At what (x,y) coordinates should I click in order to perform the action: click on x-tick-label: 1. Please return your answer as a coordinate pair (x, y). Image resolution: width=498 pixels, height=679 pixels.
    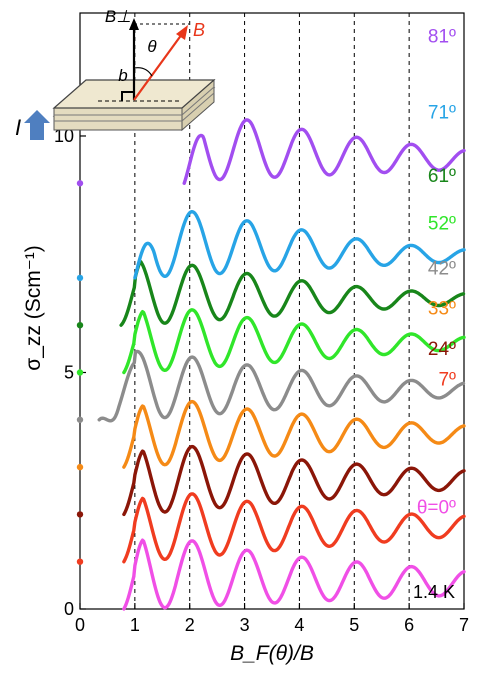
    Looking at the image, I should click on (135, 625).